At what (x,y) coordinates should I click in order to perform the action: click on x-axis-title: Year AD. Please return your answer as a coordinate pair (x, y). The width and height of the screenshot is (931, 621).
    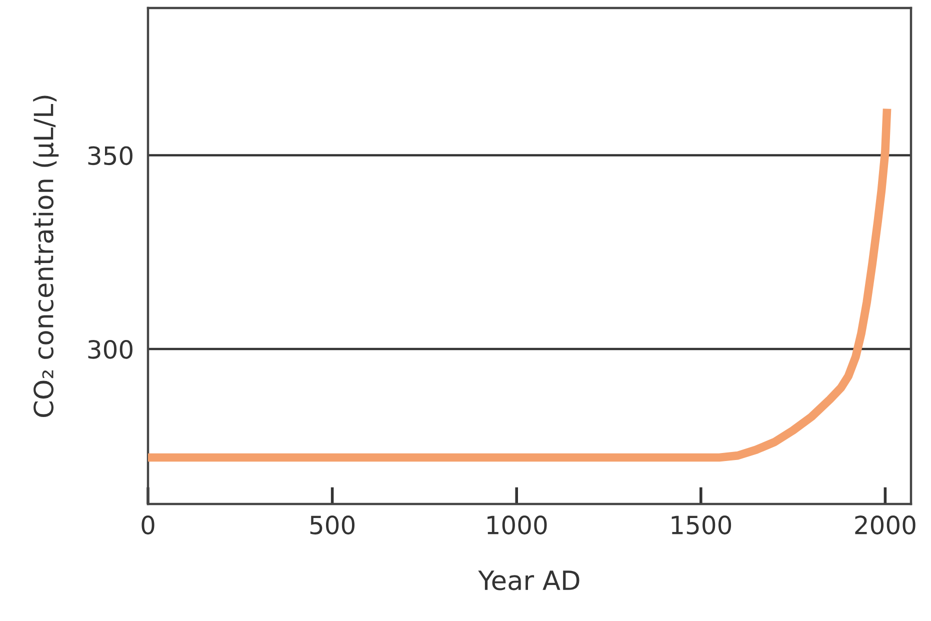
    Looking at the image, I should click on (529, 580).